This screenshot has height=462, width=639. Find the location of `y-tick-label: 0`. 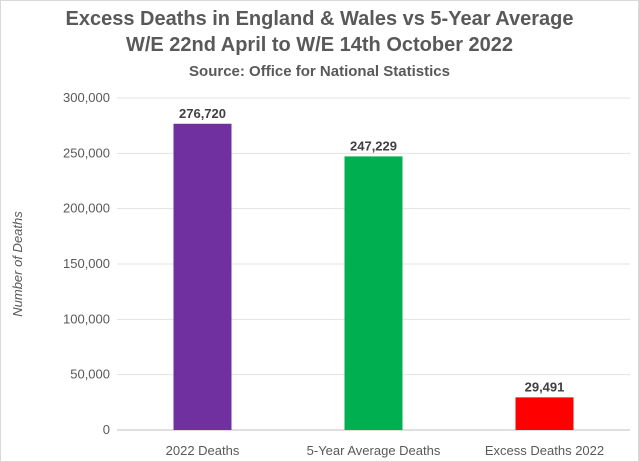

y-tick-label: 0 is located at coordinates (106, 429).